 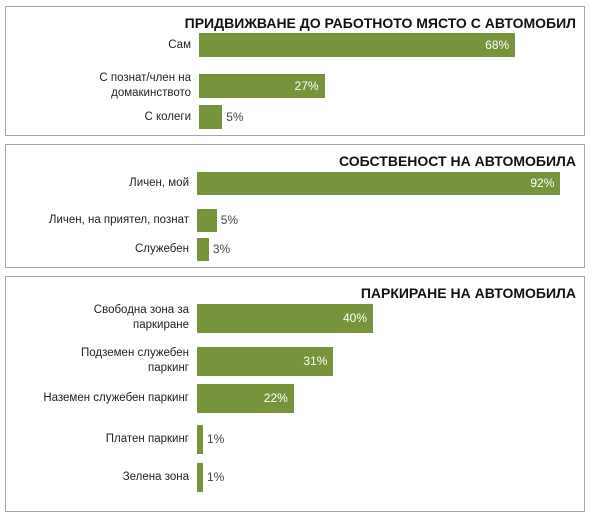 What do you see at coordinates (306, 86) in the screenshot?
I see `value-label: 27%` at bounding box center [306, 86].